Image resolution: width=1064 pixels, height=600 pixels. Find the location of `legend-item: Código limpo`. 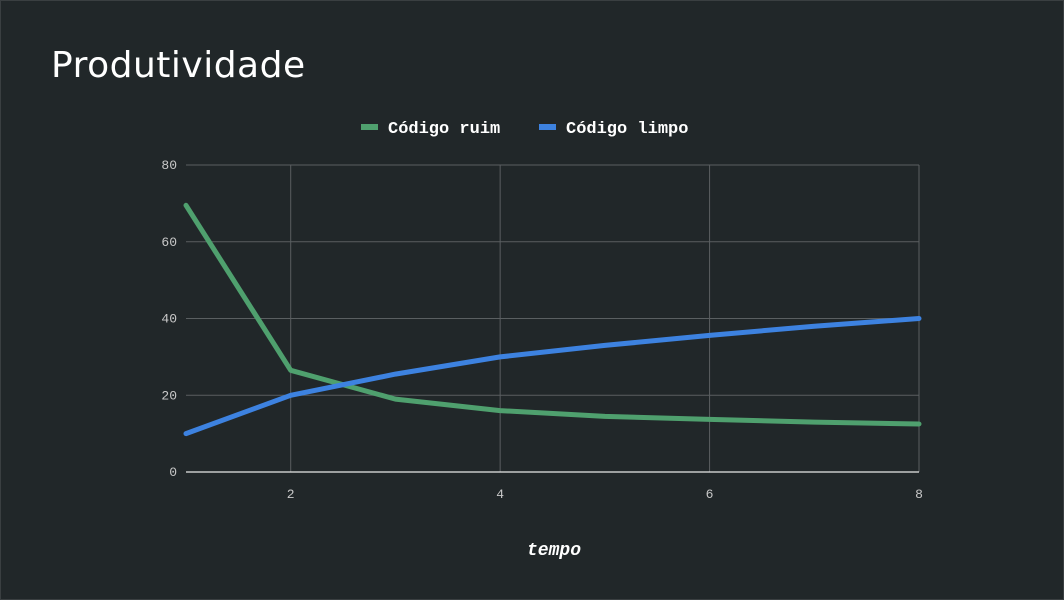

legend-item: Código limpo is located at coordinates (613, 129).